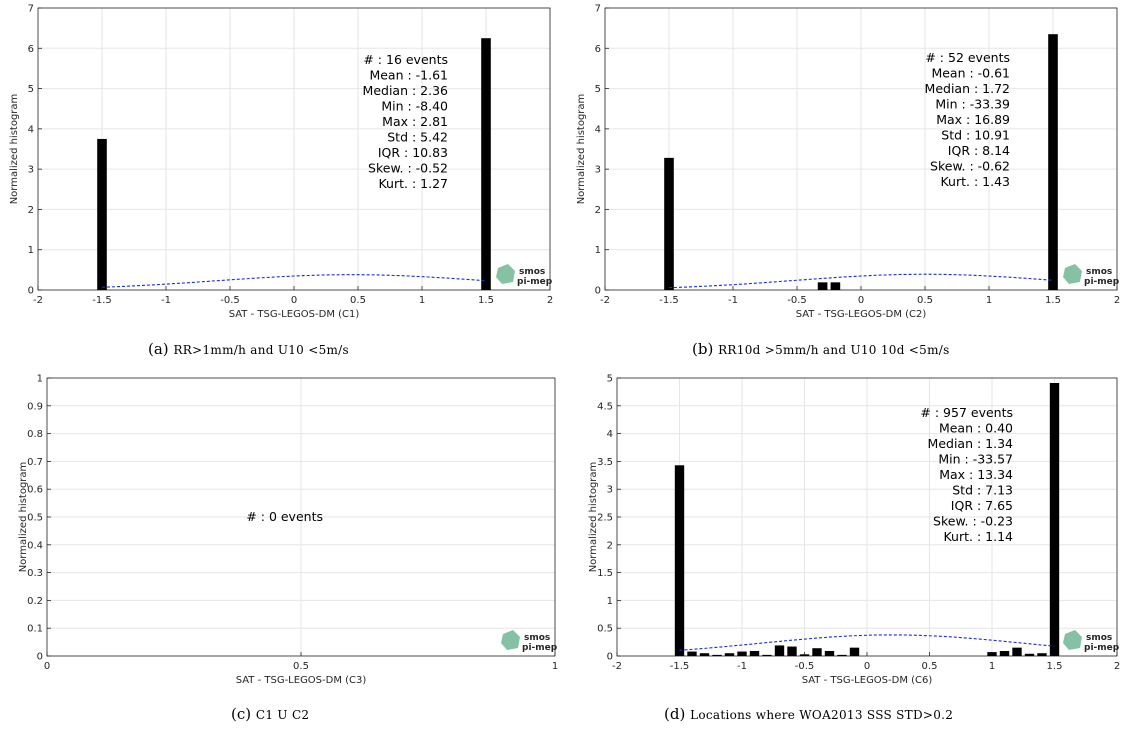  What do you see at coordinates (294, 314) in the screenshot?
I see `x-axis-label: SAT - TSG-LEGOS-DM (C1)` at bounding box center [294, 314].